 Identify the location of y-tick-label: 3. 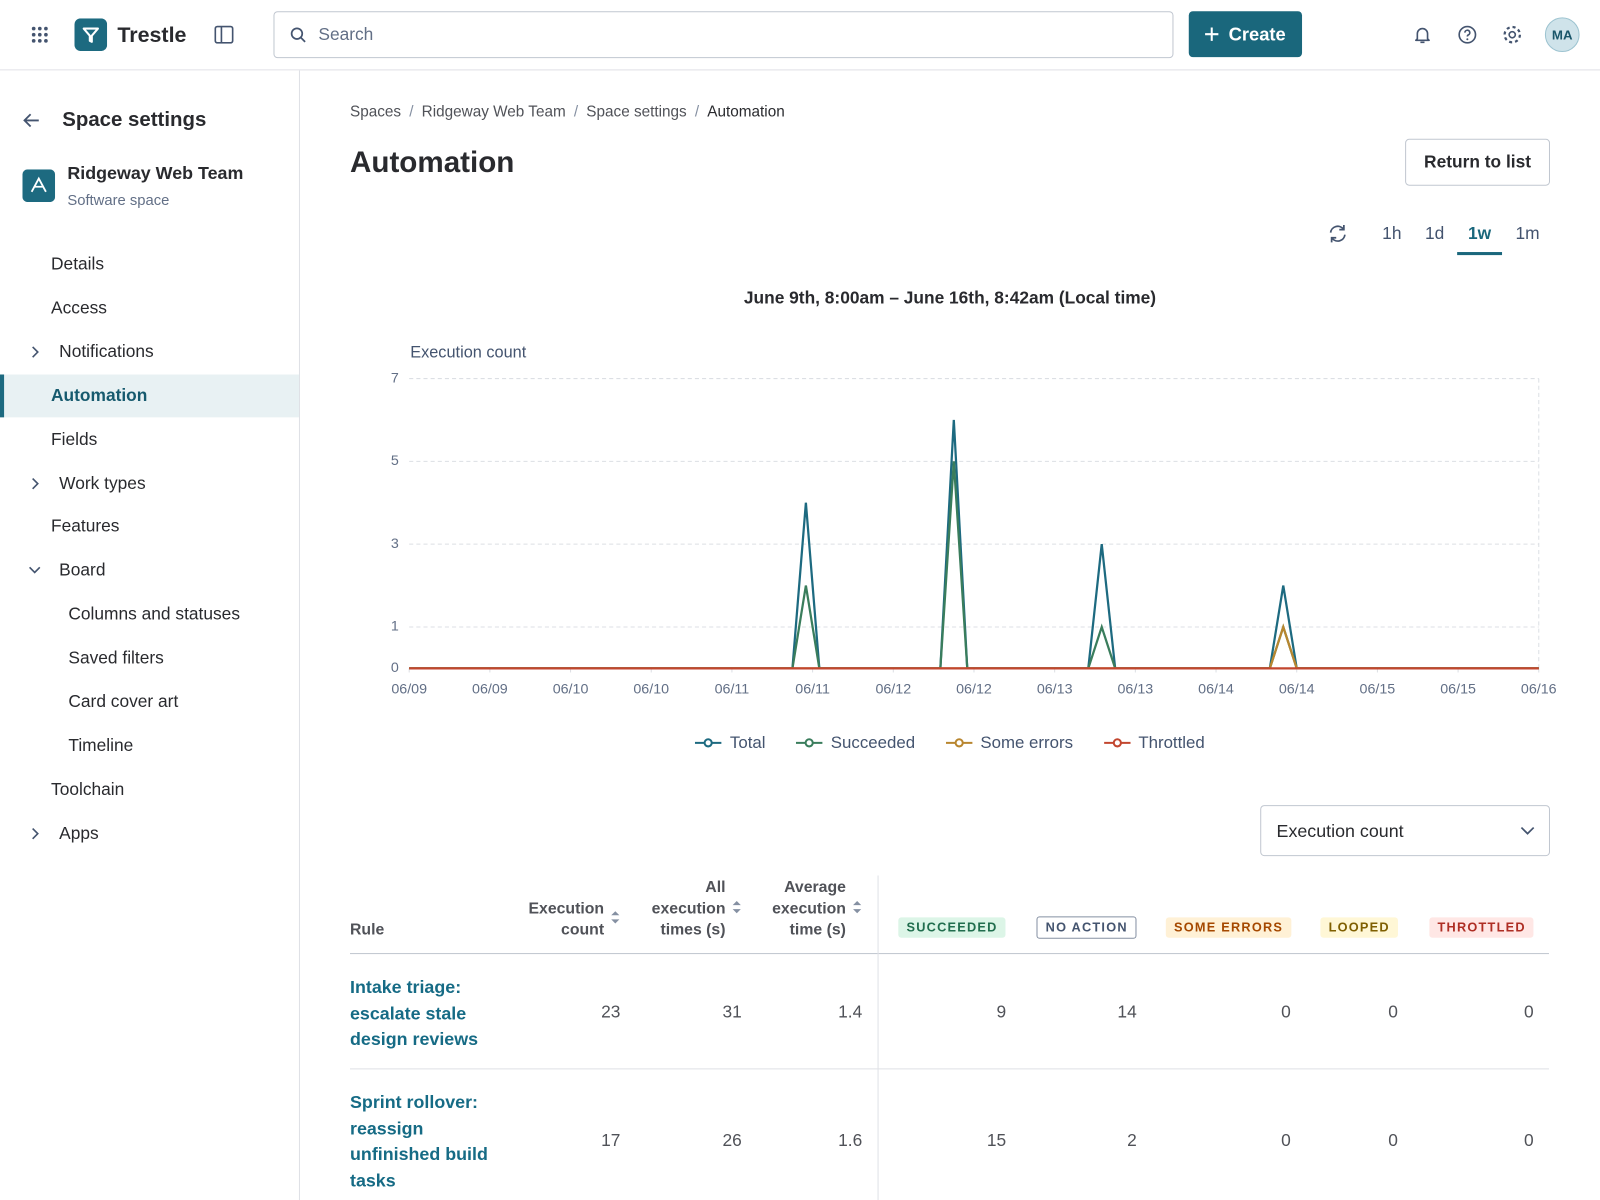
(395, 544).